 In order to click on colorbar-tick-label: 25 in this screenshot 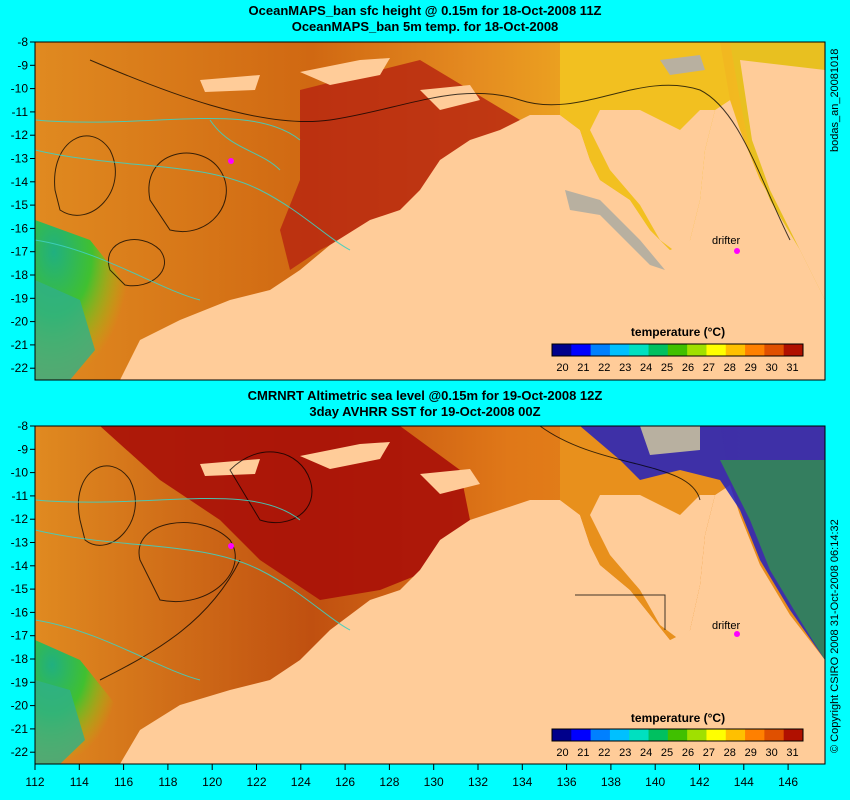, I will do `click(667, 753)`.